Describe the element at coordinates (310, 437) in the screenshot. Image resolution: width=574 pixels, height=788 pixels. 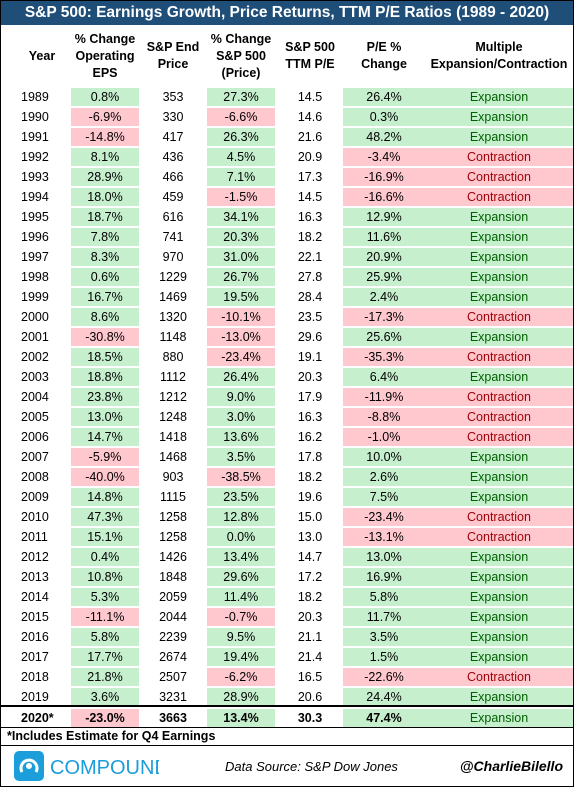
I see `cell-ttm-pe: 16.2` at that location.